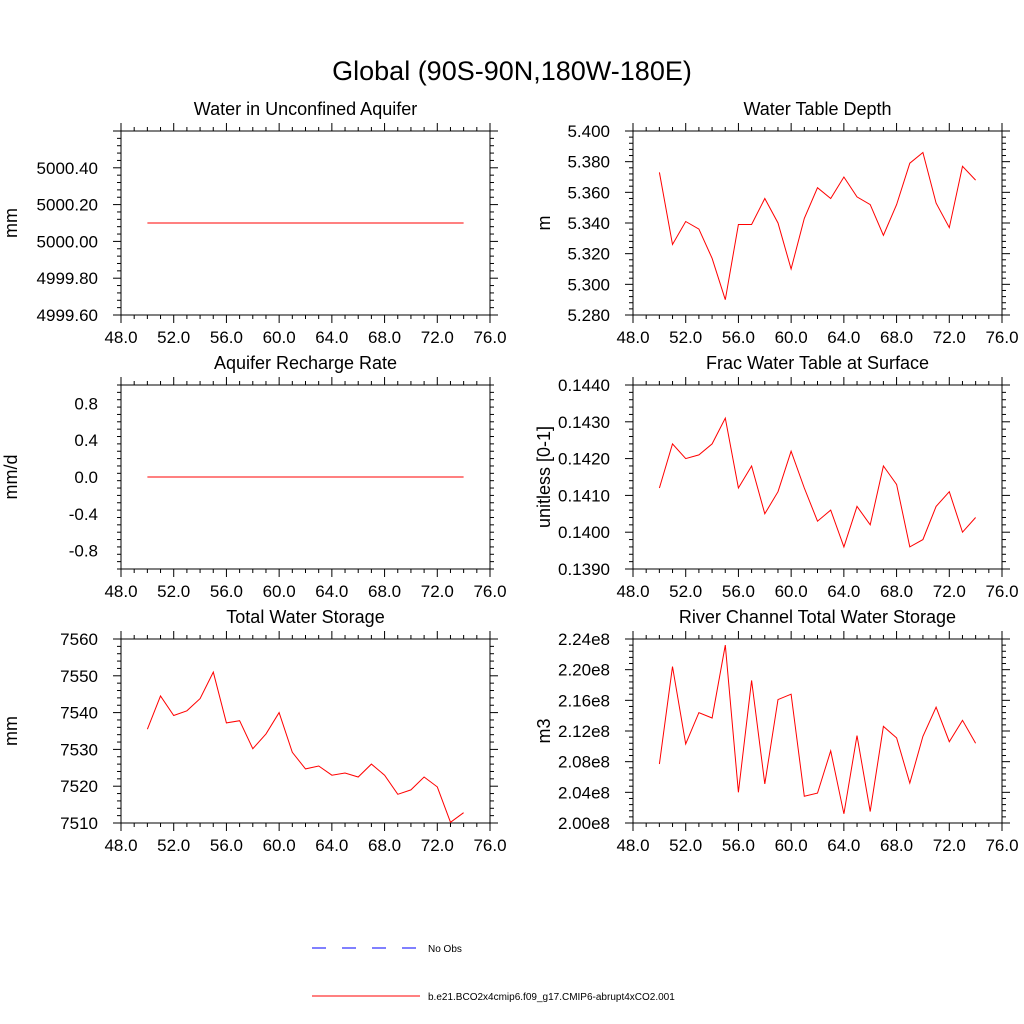 This screenshot has width=1024, height=1024. What do you see at coordinates (83, 551) in the screenshot?
I see `y-tick-label: -0.8` at bounding box center [83, 551].